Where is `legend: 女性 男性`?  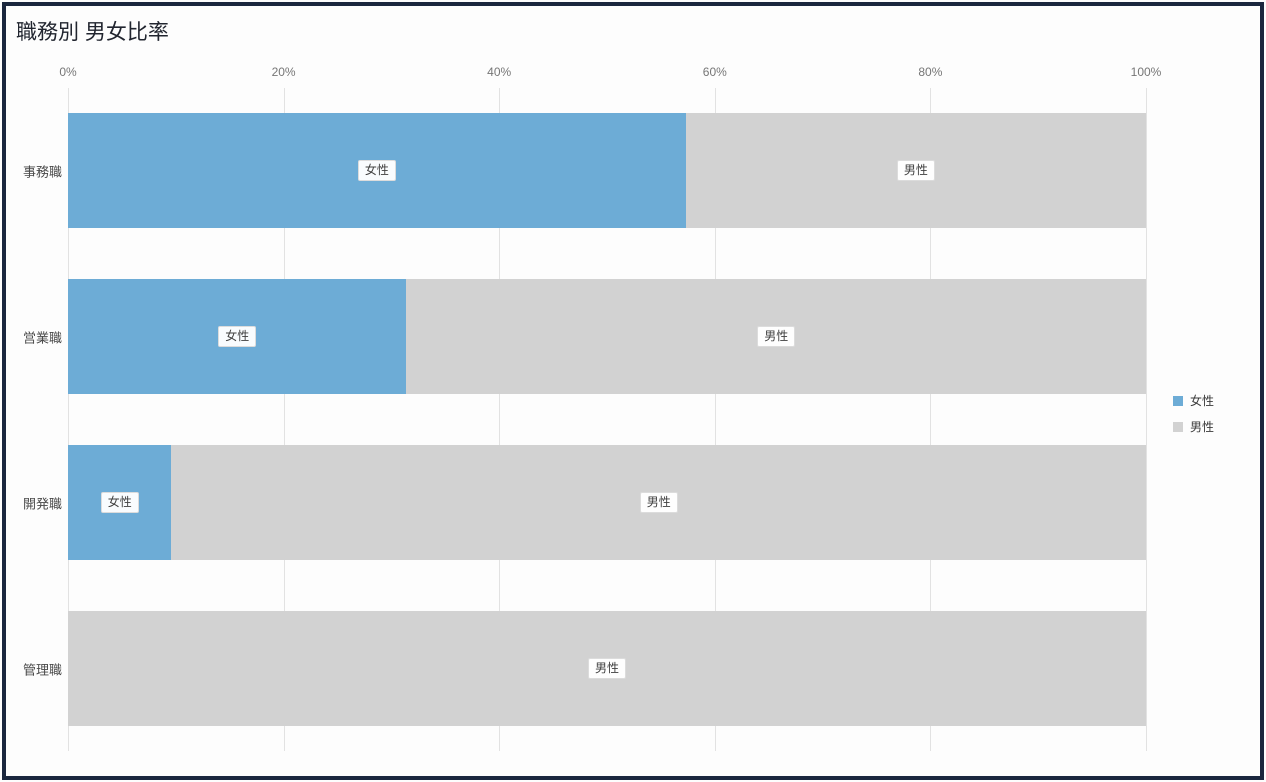
legend: 女性 男性 is located at coordinates (1193, 418).